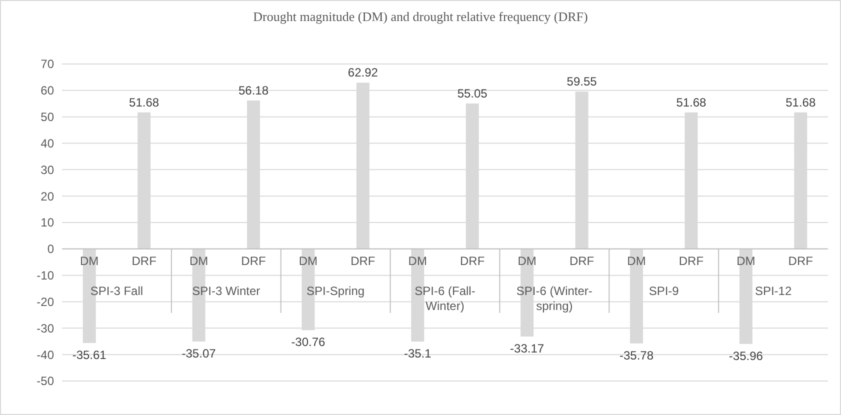  Describe the element at coordinates (445, 298) in the screenshot. I see `annotation: SPI-6 (Fall-Winter)` at that location.